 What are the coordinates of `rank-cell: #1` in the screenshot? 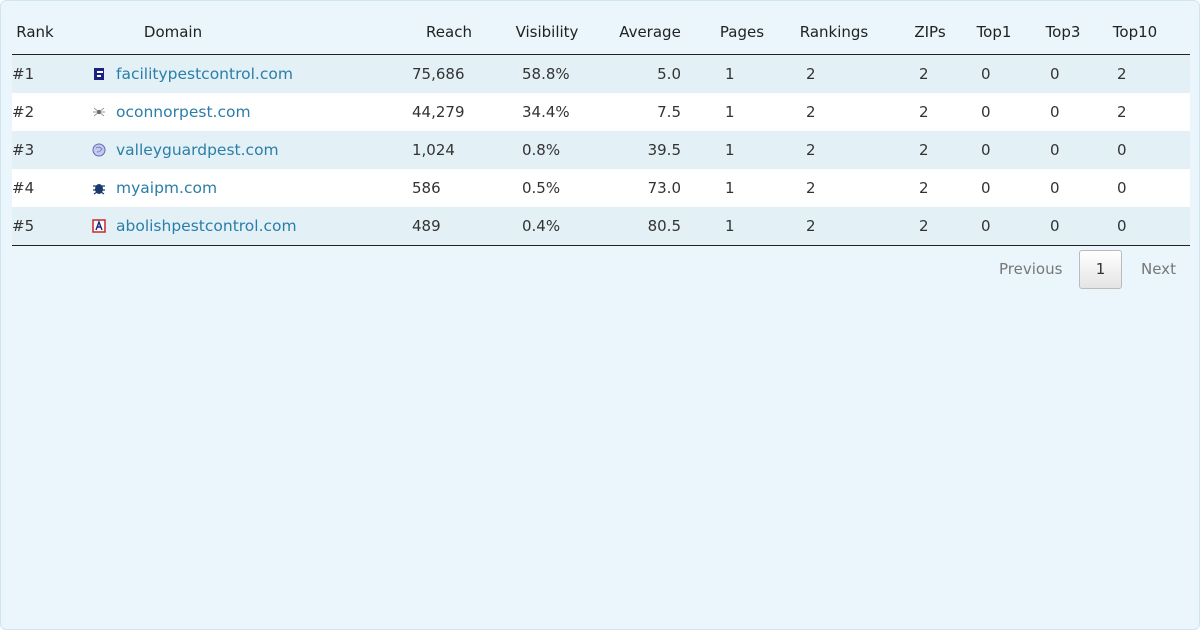 It's located at (23, 74).